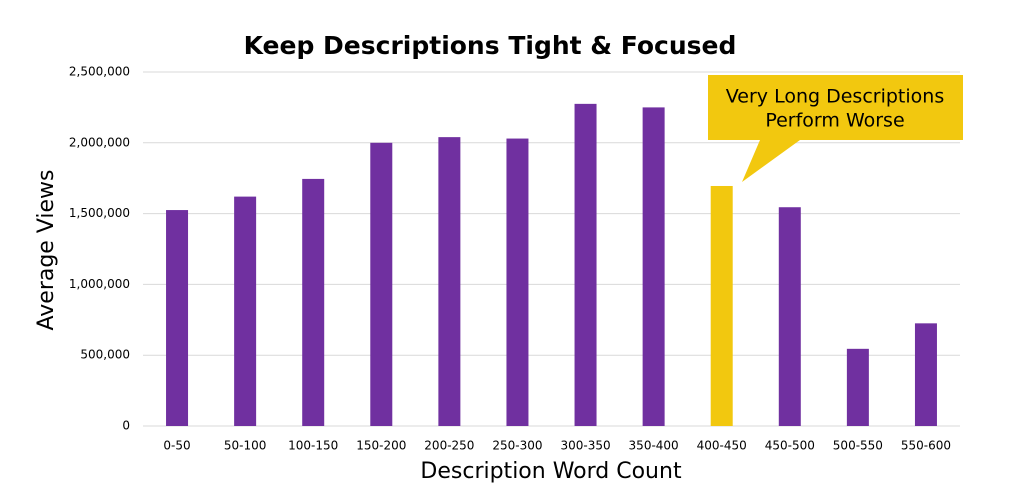  Describe the element at coordinates (517, 446) in the screenshot. I see `x-tick-label: 250-300` at that location.